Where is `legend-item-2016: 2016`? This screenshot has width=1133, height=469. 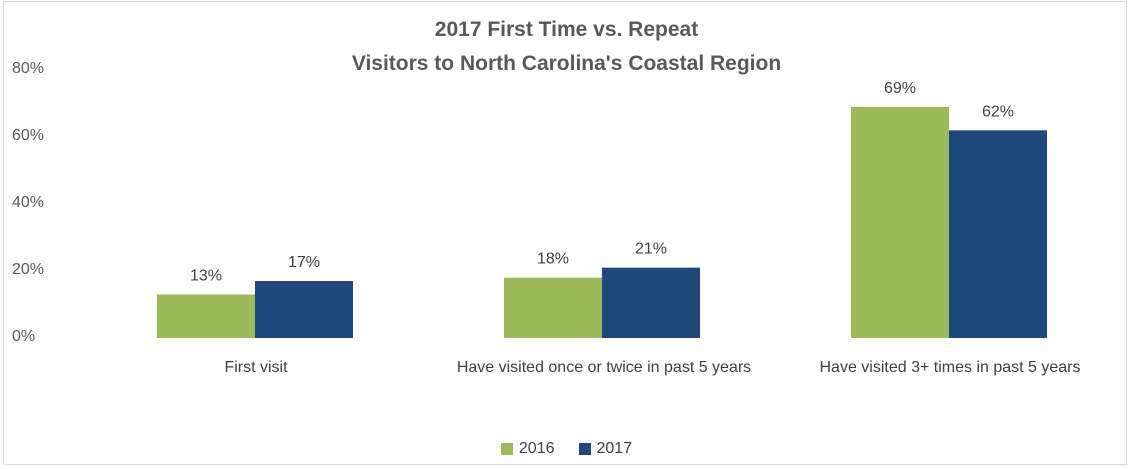
legend-item-2016: 2016 is located at coordinates (527, 449).